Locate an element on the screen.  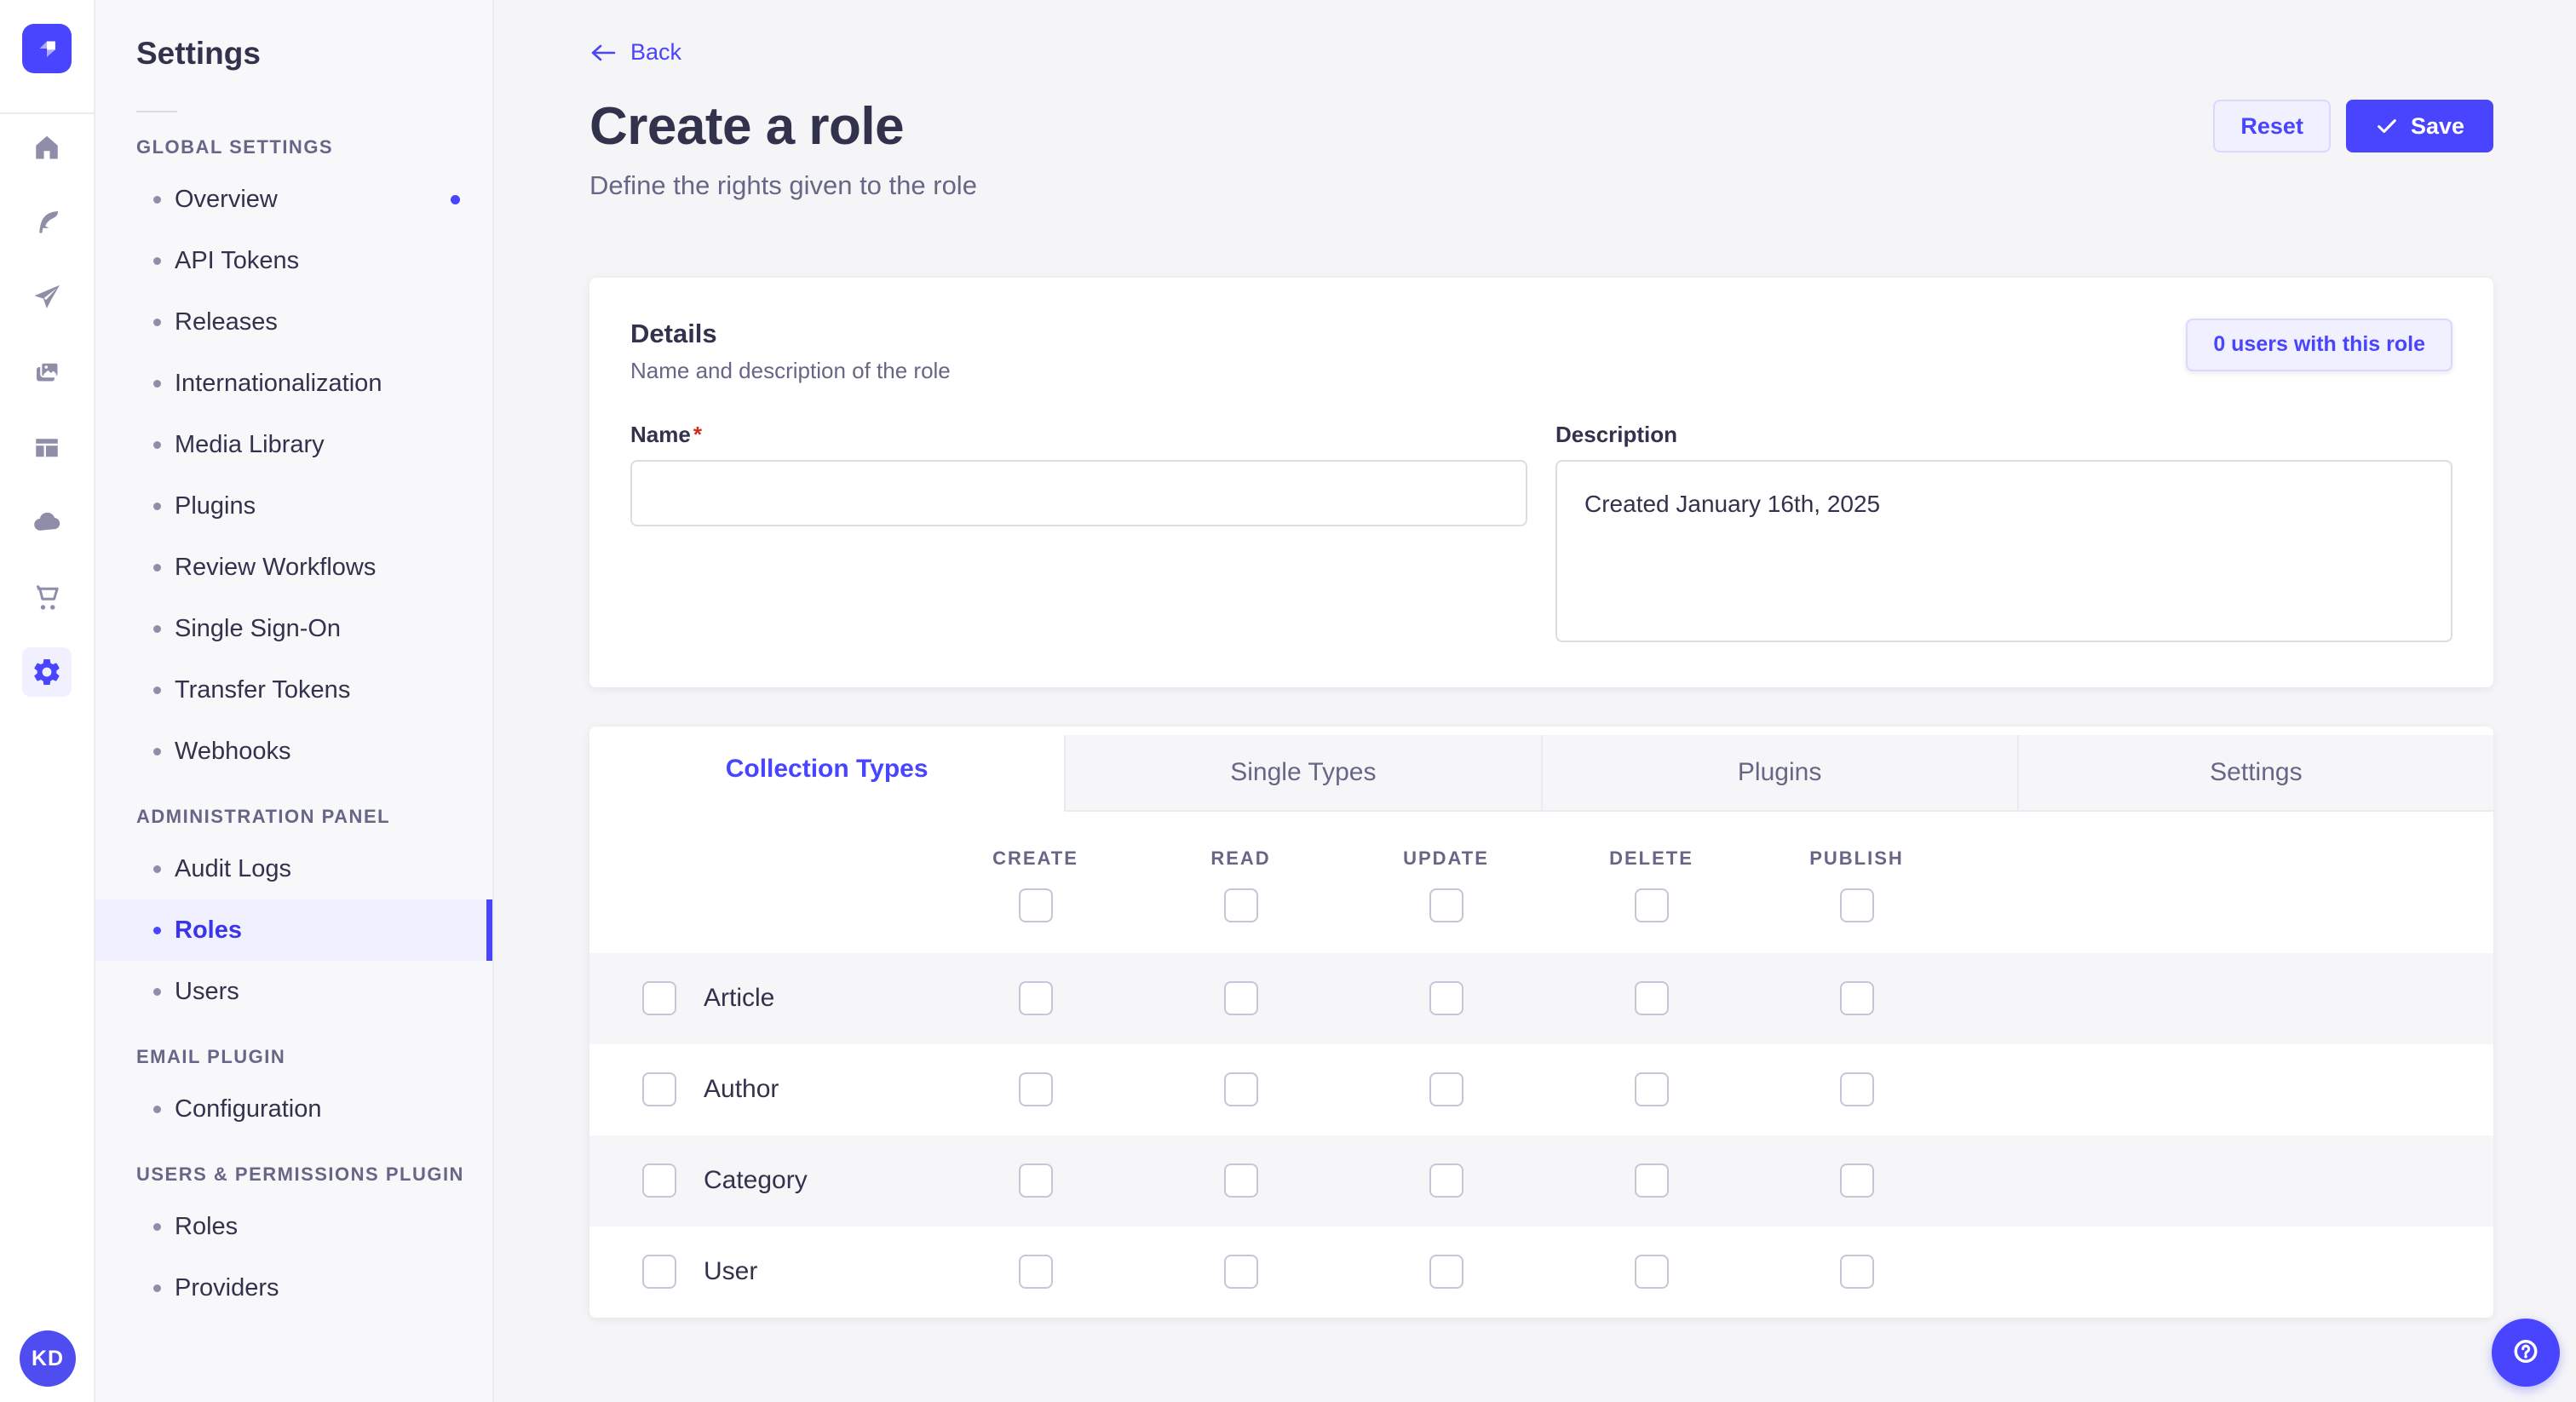
subnav-section-label-global-settings: GLOBAL SETTINGS is located at coordinates (235, 147).